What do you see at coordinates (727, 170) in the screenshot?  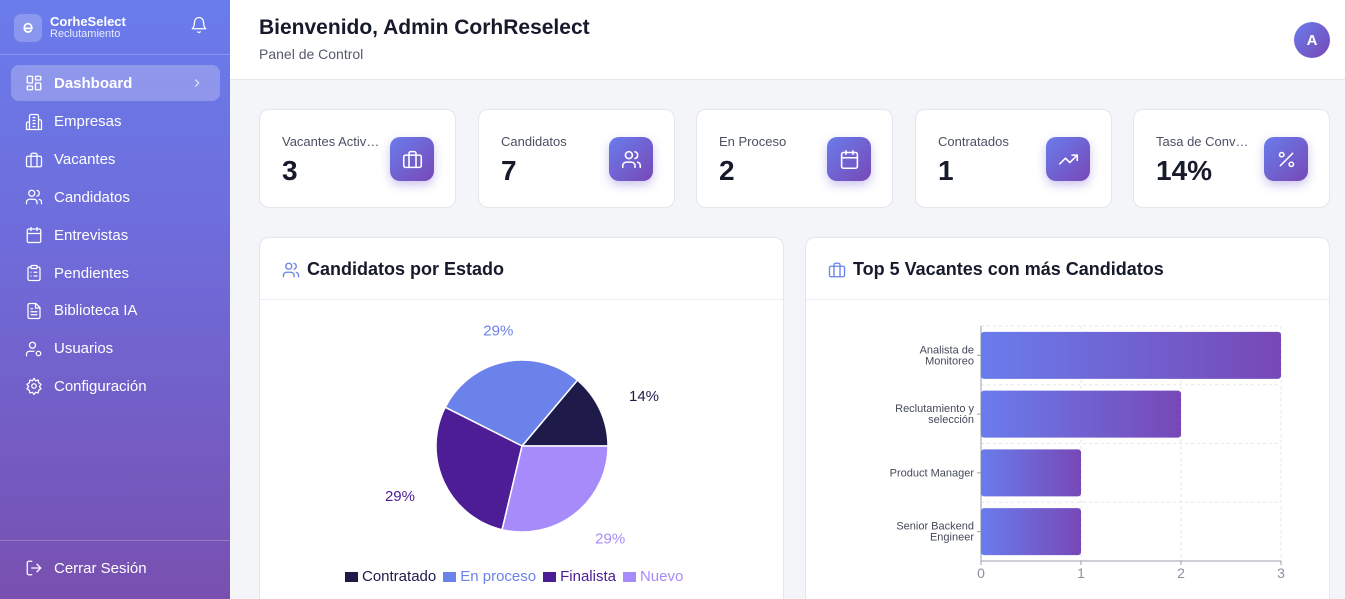 I see `stat-value: 2` at bounding box center [727, 170].